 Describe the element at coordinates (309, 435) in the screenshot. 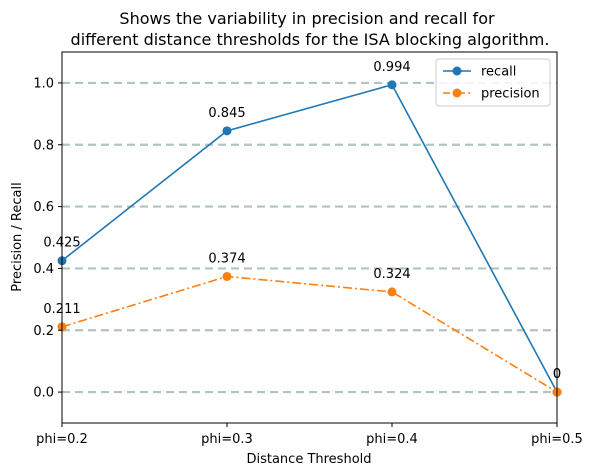

I see `x-axis-ticks: phi=0.2 phi=0.3 phi=0.4 phi=0.5` at that location.